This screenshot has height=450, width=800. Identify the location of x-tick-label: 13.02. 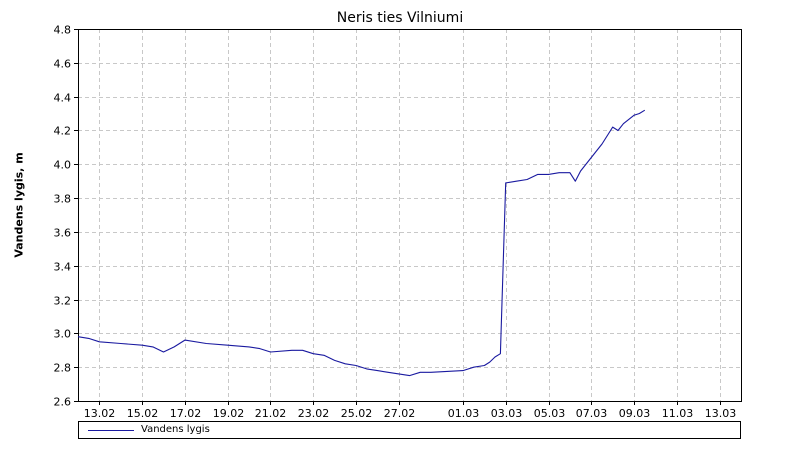
(100, 413).